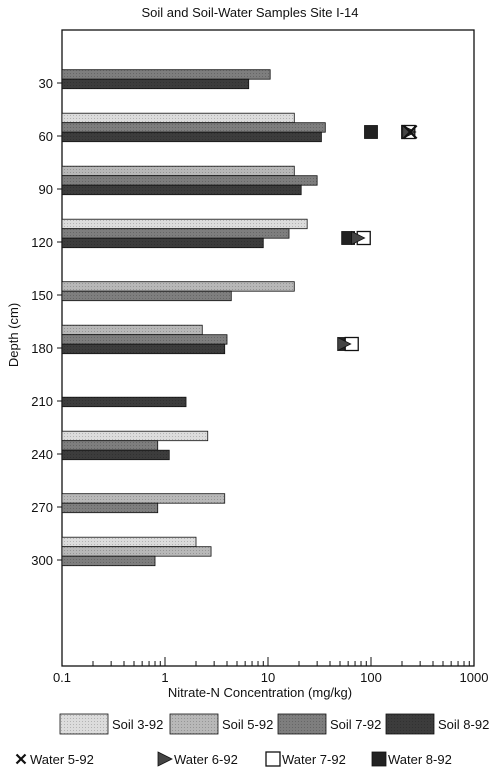  I want to click on x-tick-label: 0.1, so click(62, 677).